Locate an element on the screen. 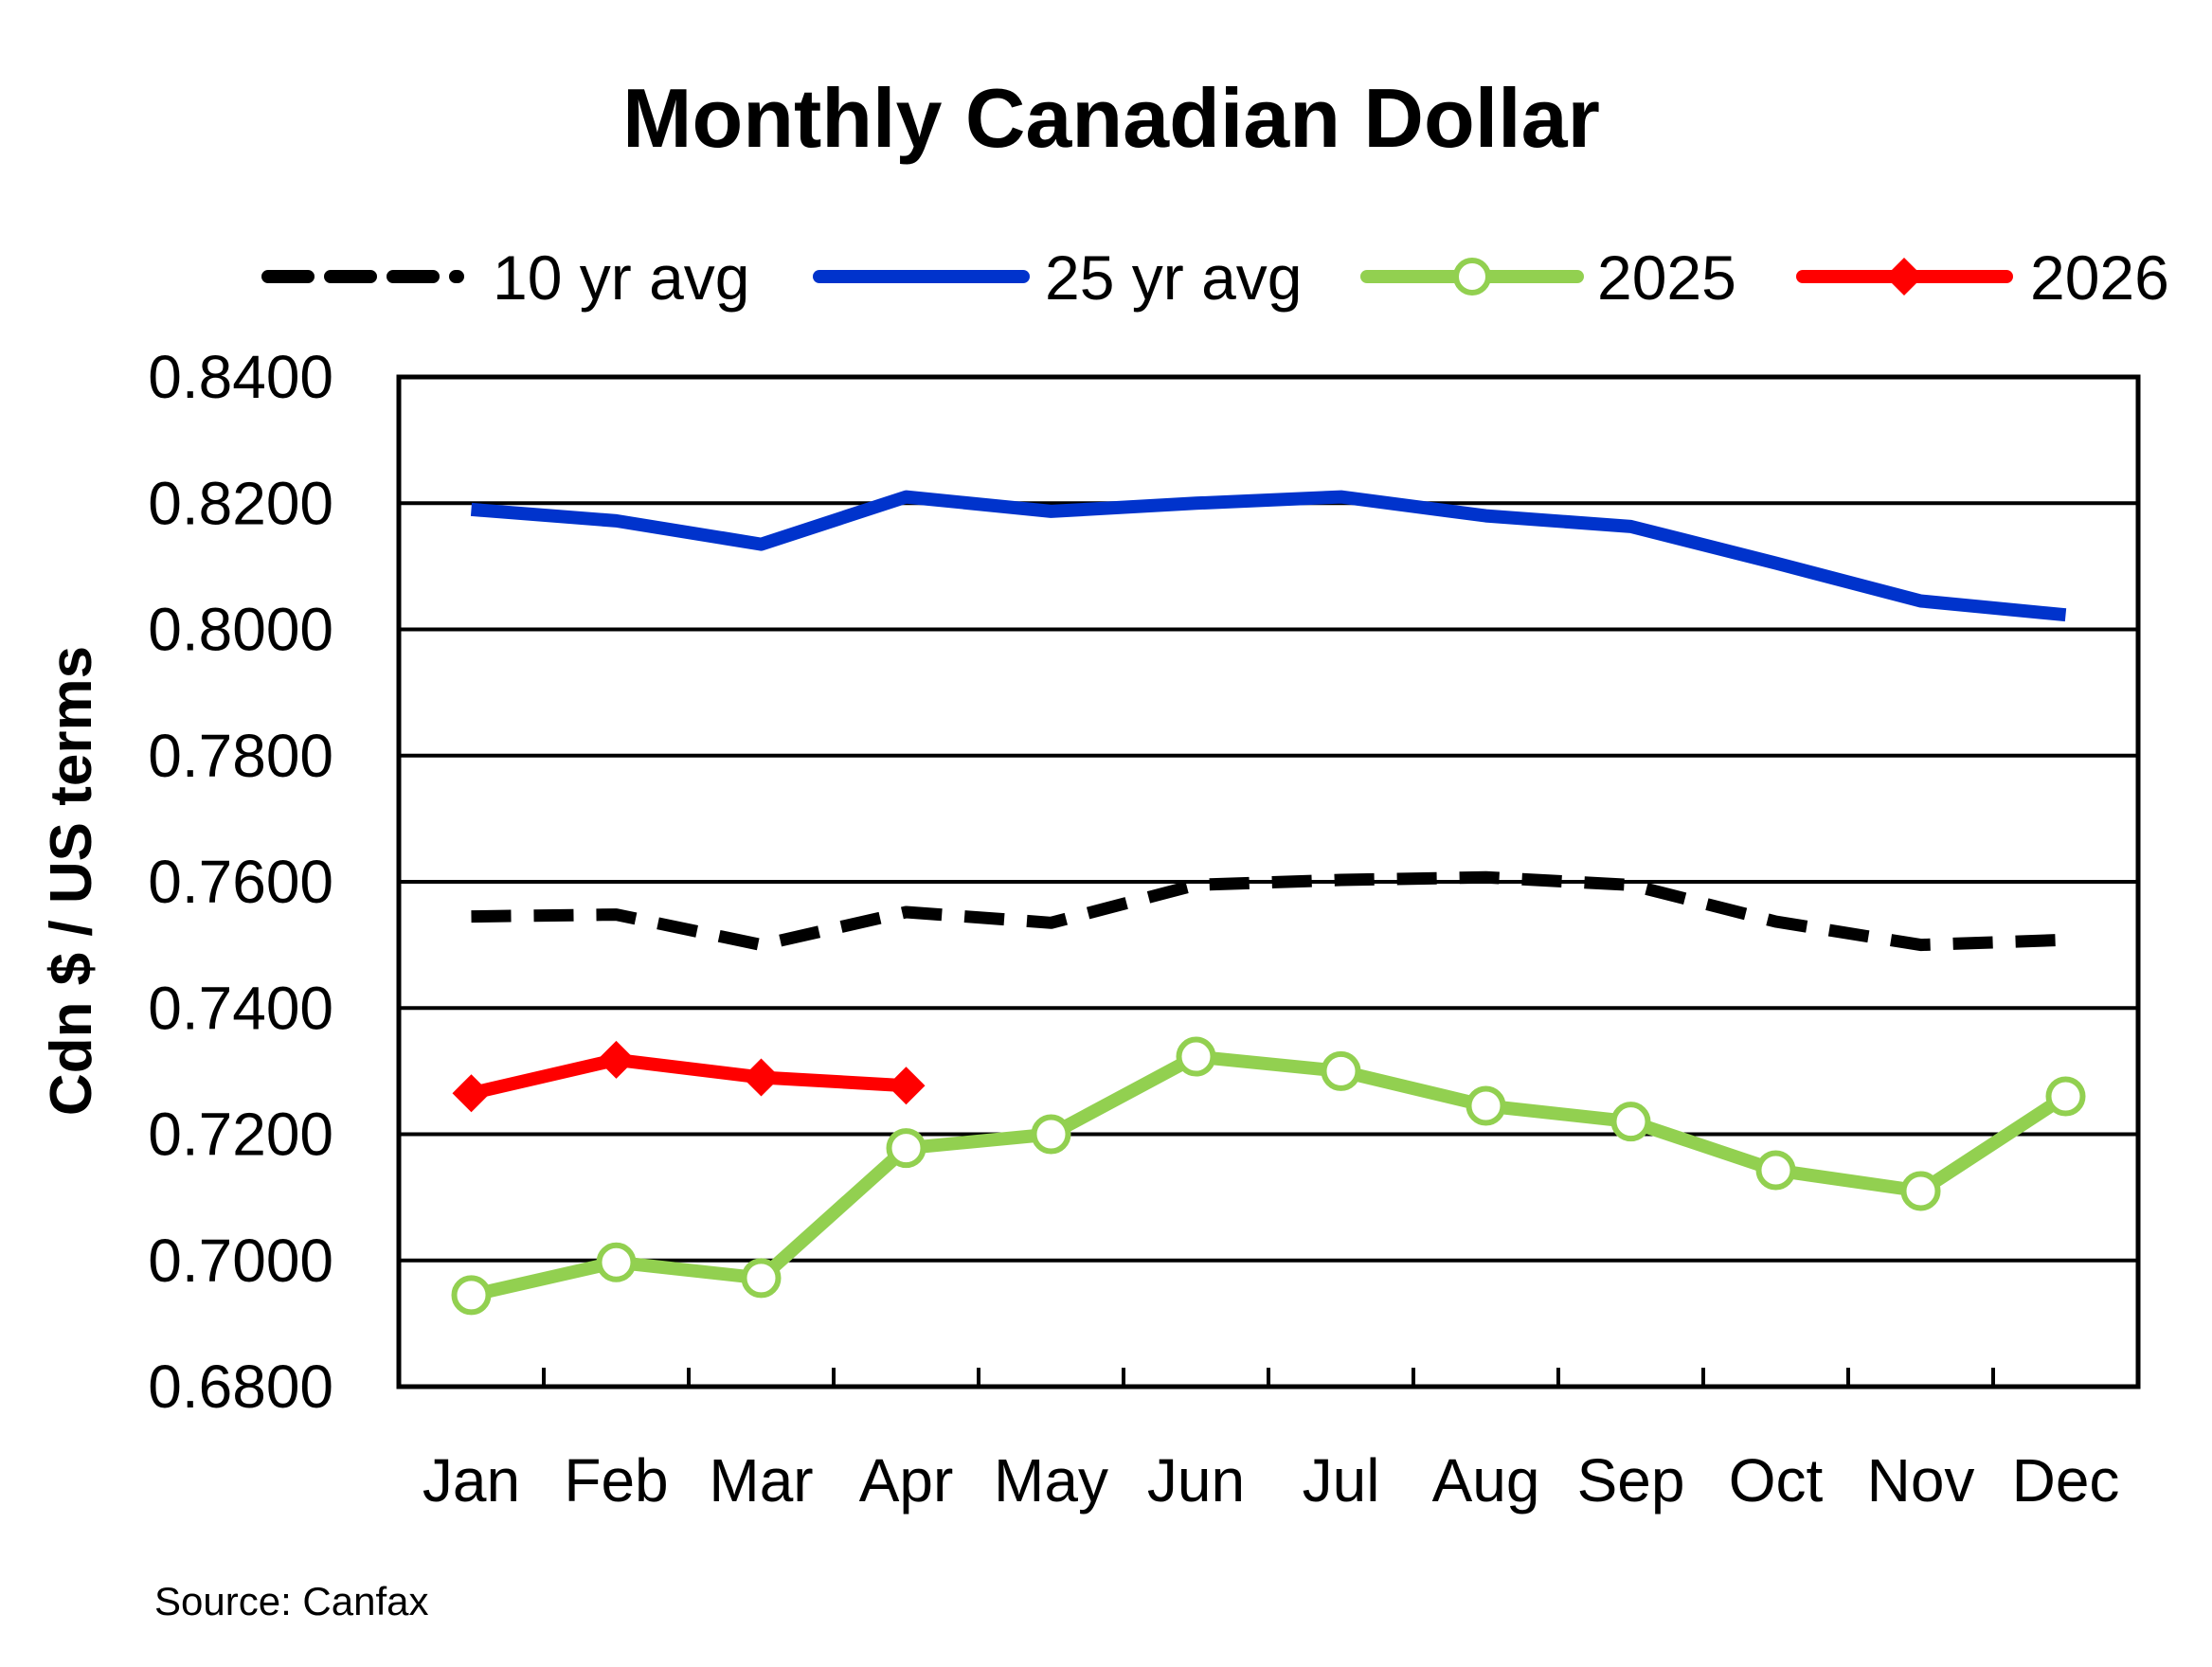  x-tick-label: Jan is located at coordinates (472, 1480).